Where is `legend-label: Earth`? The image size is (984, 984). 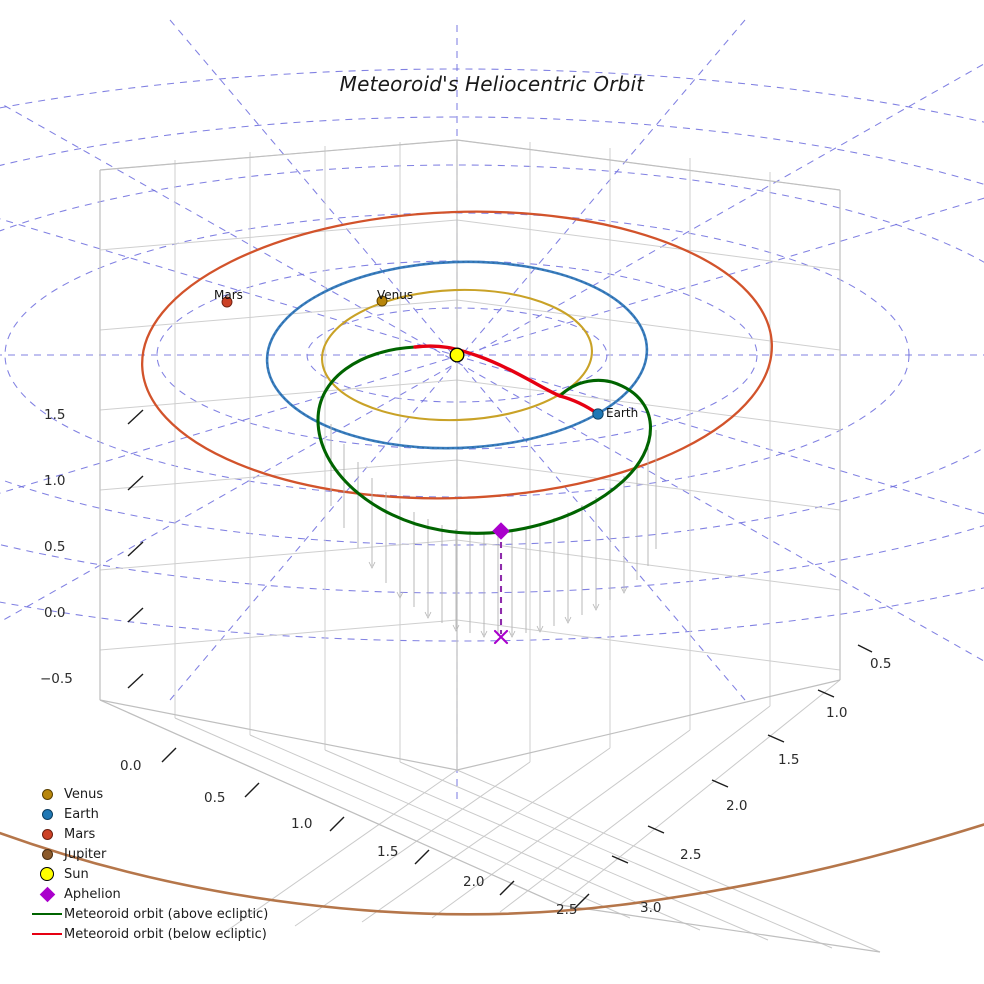
legend-label: Earth is located at coordinates (81, 814).